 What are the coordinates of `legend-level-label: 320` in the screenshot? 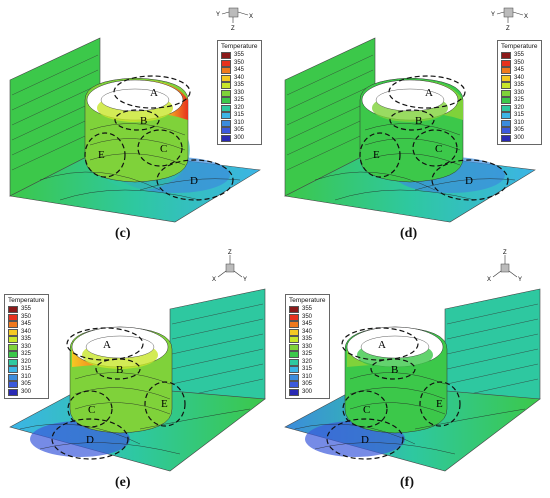 It's located at (239, 107).